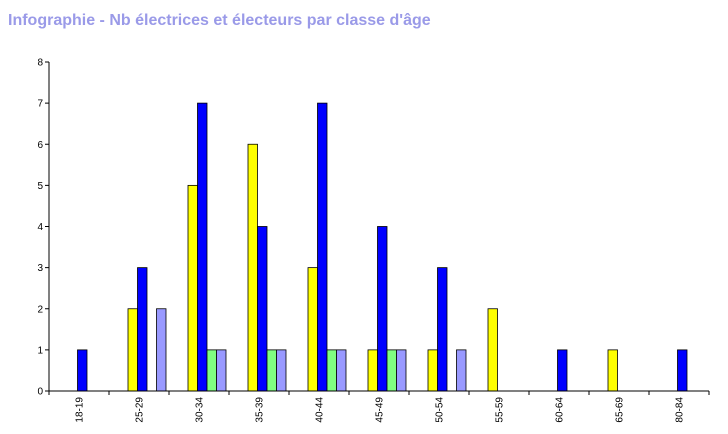  What do you see at coordinates (380, 410) in the screenshot?
I see `x-tick-label: 45-49` at bounding box center [380, 410].